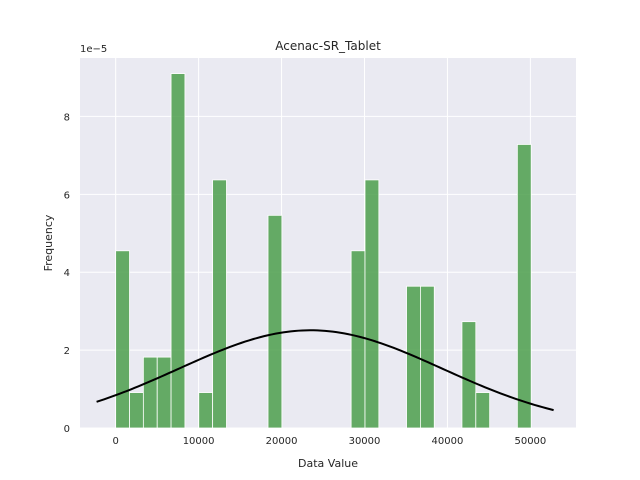 The width and height of the screenshot is (640, 480). What do you see at coordinates (325, 370) in the screenshot?
I see `normal-fit-curve` at bounding box center [325, 370].